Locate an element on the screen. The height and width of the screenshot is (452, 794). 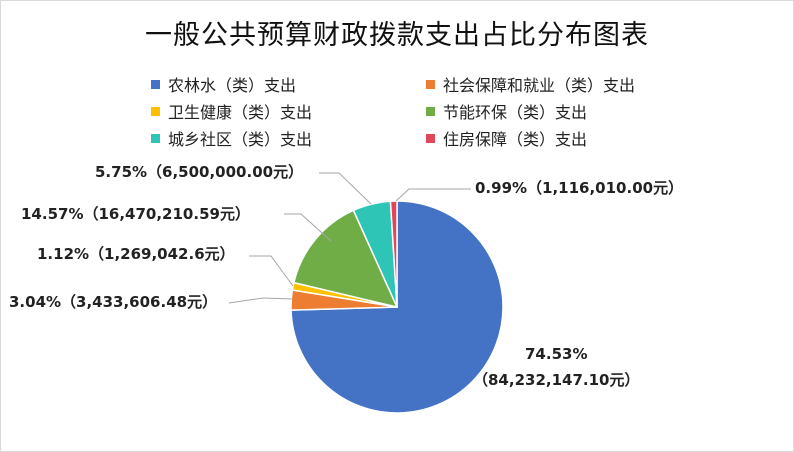
data-label-3: 14.57%（16,470,210.59元） is located at coordinates (135, 214).